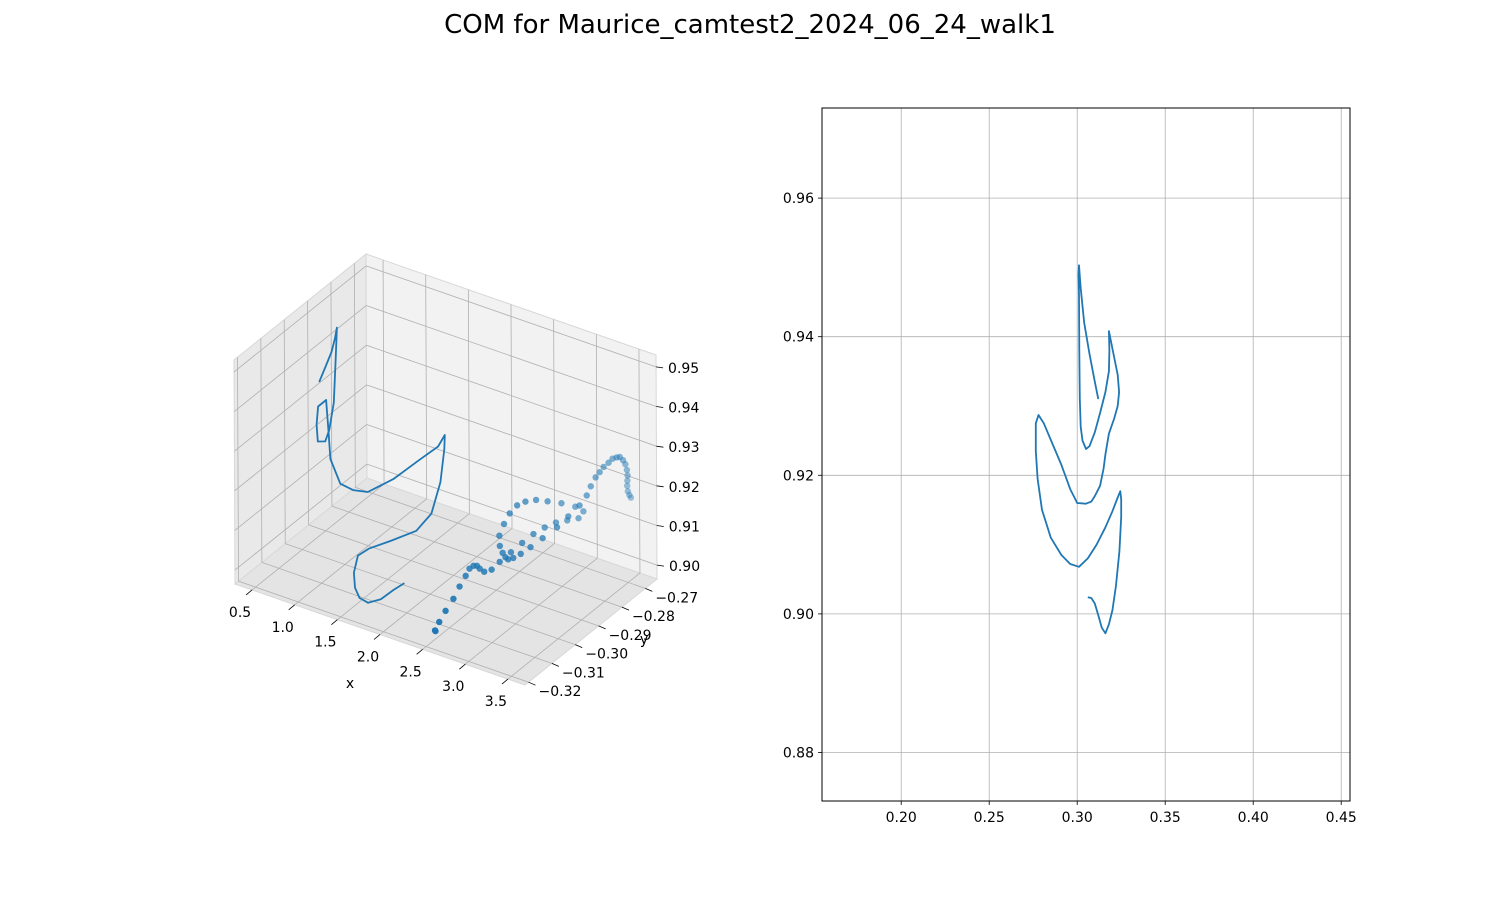 This screenshot has height=900, width=1500. What do you see at coordinates (350, 684) in the screenshot?
I see `x-axis-label: x` at bounding box center [350, 684].